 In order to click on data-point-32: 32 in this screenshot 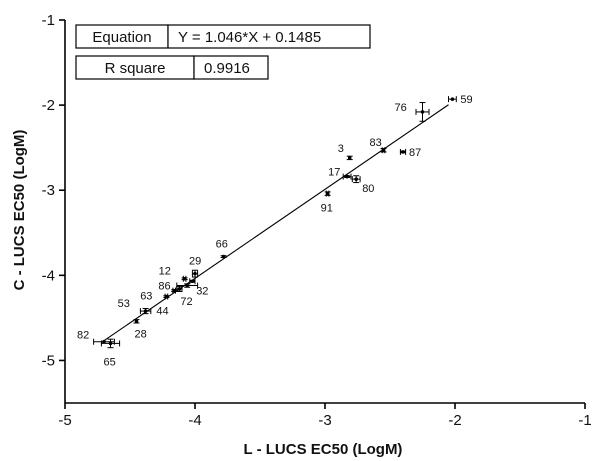, I will do `click(192, 290)`.